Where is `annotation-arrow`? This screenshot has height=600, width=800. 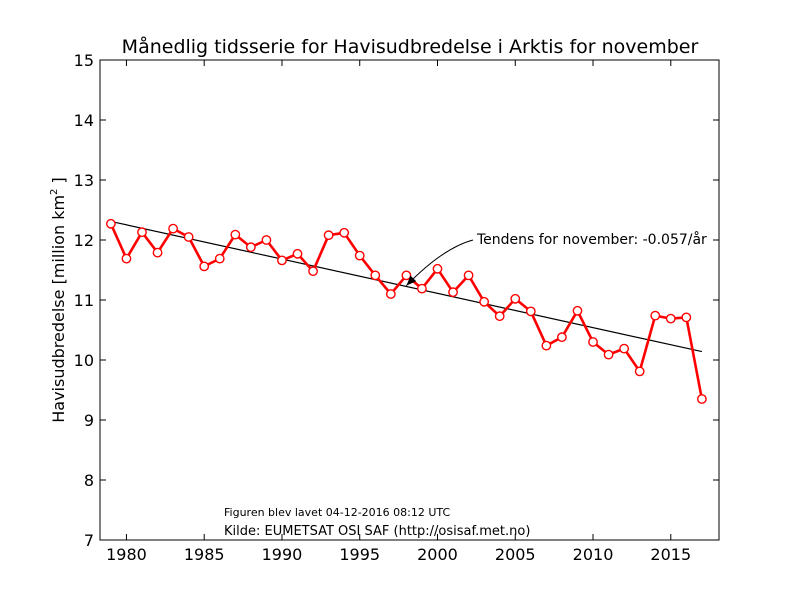
annotation-arrow is located at coordinates (440, 262).